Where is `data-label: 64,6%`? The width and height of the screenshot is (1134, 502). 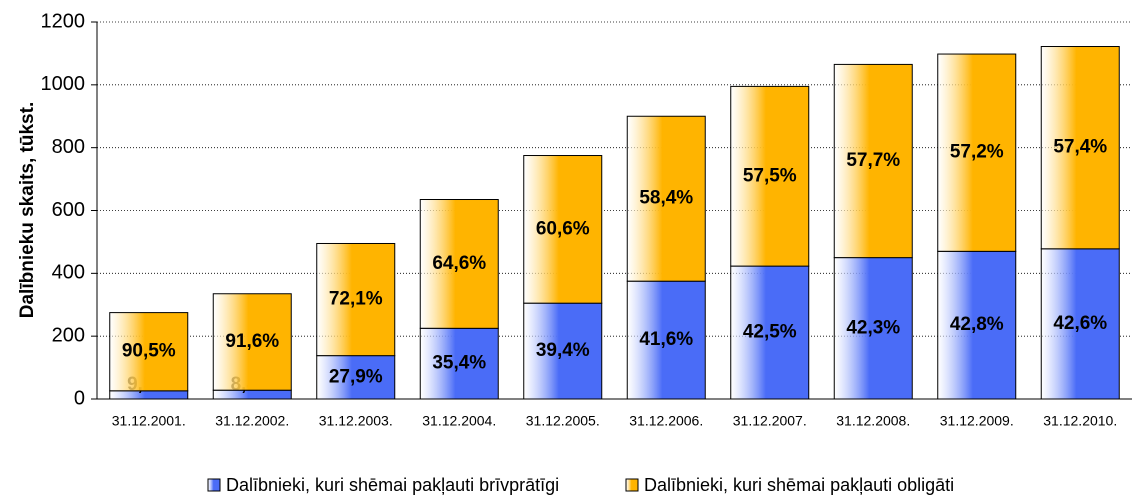 data-label: 64,6% is located at coordinates (459, 263).